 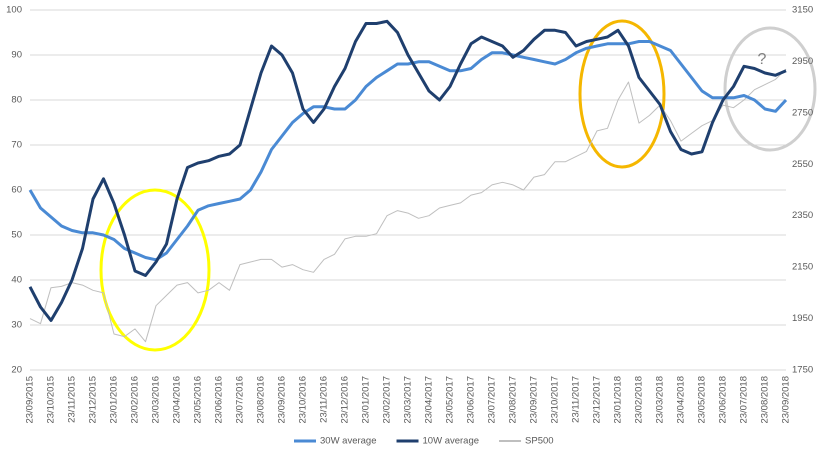 I want to click on y-tick-label: 70, so click(x=16, y=145).